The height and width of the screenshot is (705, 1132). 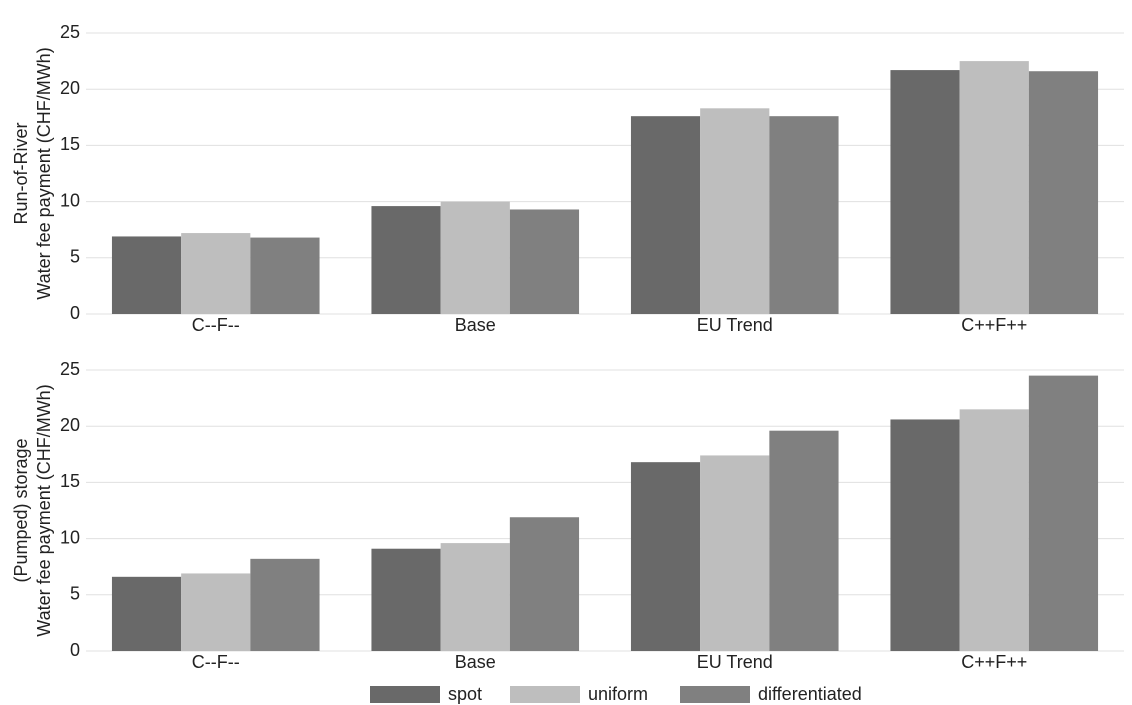 What do you see at coordinates (21, 510) in the screenshot?
I see `y-axis-label: (Pumped) storage` at bounding box center [21, 510].